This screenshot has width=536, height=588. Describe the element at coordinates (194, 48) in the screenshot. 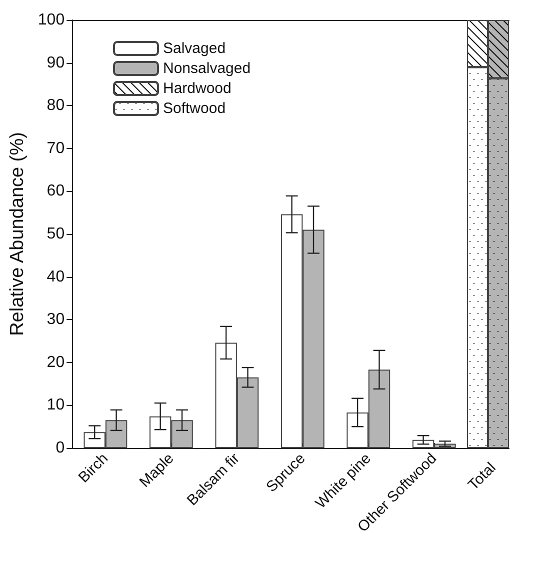

I see `legend-label: Salvaged` at that location.